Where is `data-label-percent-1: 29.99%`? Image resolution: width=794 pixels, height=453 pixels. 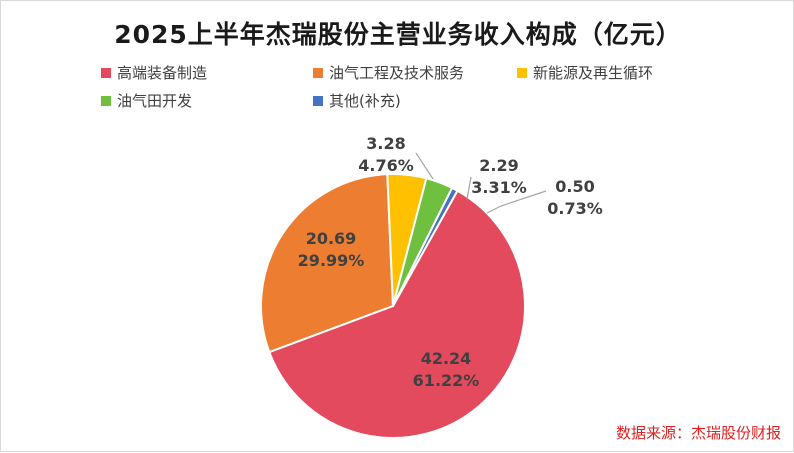
data-label-percent-1: 29.99% is located at coordinates (331, 260).